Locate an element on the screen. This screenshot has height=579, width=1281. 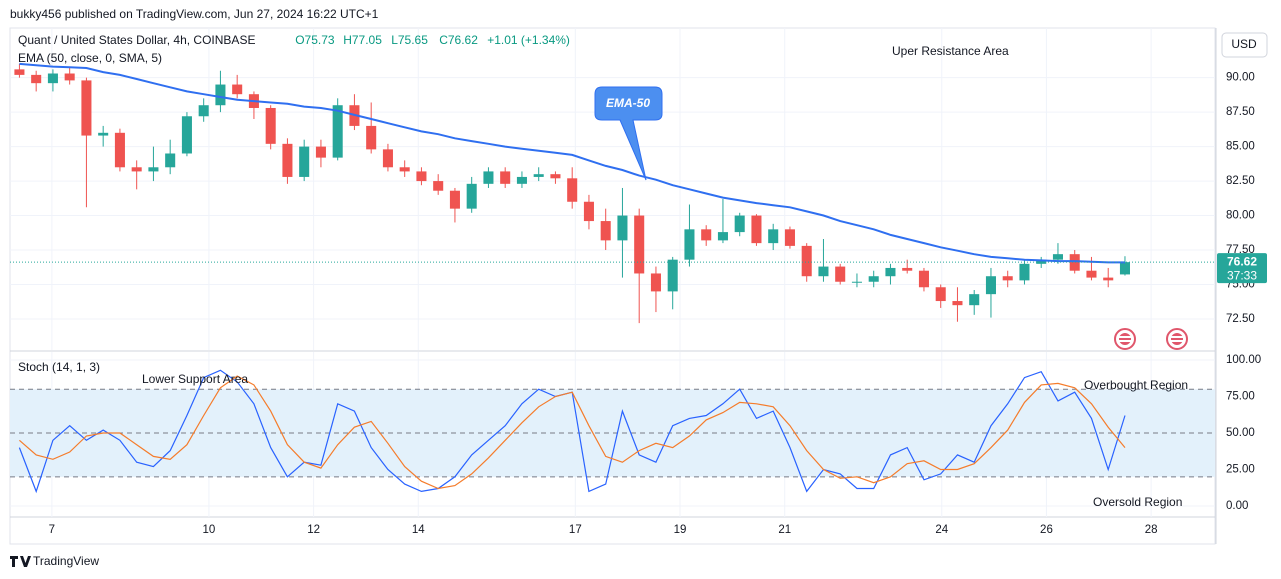
currency: USD is located at coordinates (1244, 44).